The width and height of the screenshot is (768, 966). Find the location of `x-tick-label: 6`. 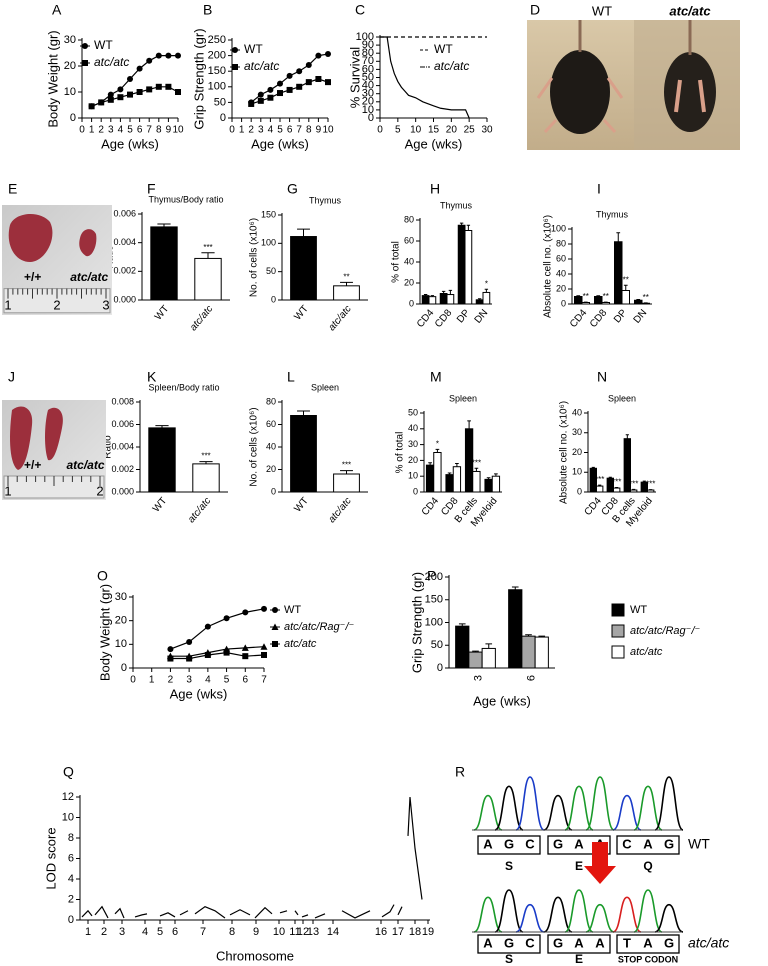

x-tick-label: 6 is located at coordinates (140, 130).